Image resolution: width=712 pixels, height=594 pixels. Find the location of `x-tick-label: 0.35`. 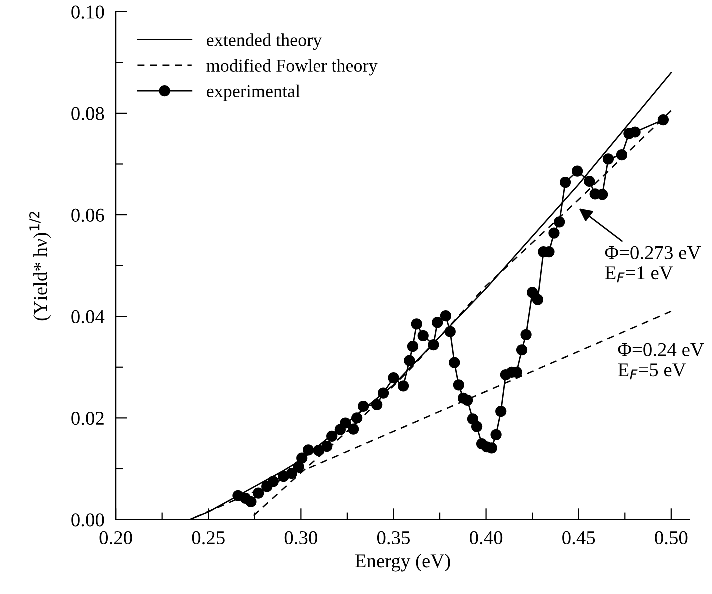

x-tick-label: 0.35 is located at coordinates (393, 538).